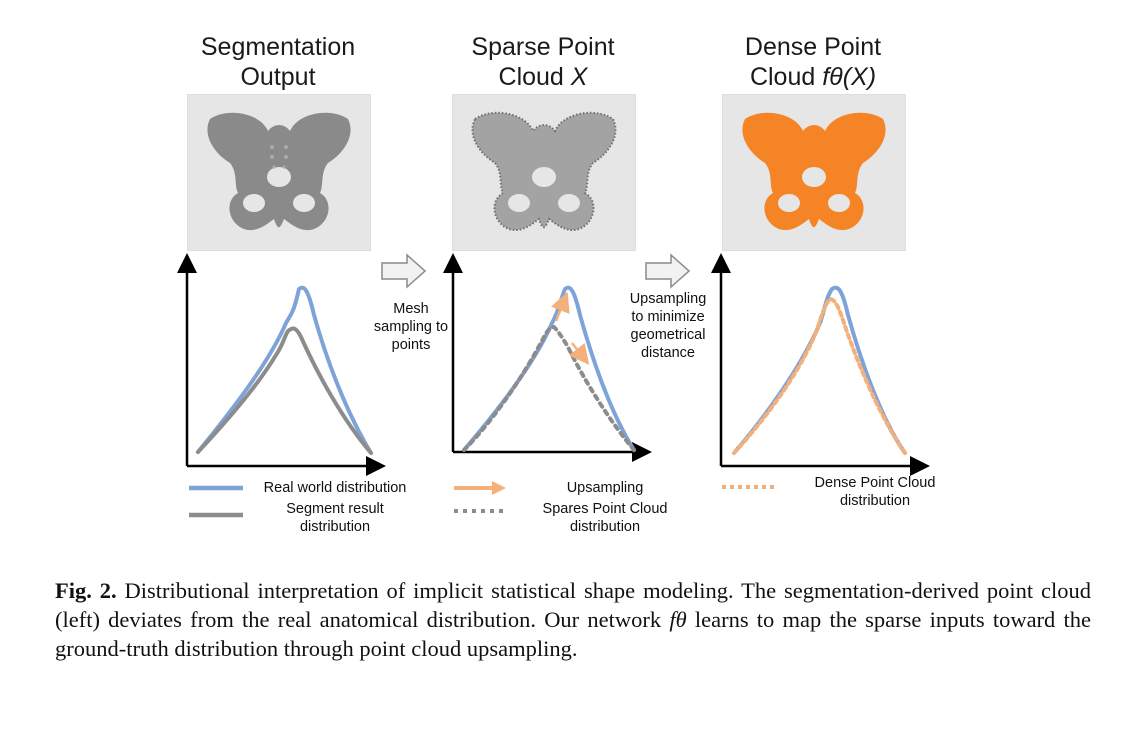 The image size is (1146, 734). Describe the element at coordinates (335, 488) in the screenshot. I see `legend-real-world: Real world distribution` at that location.